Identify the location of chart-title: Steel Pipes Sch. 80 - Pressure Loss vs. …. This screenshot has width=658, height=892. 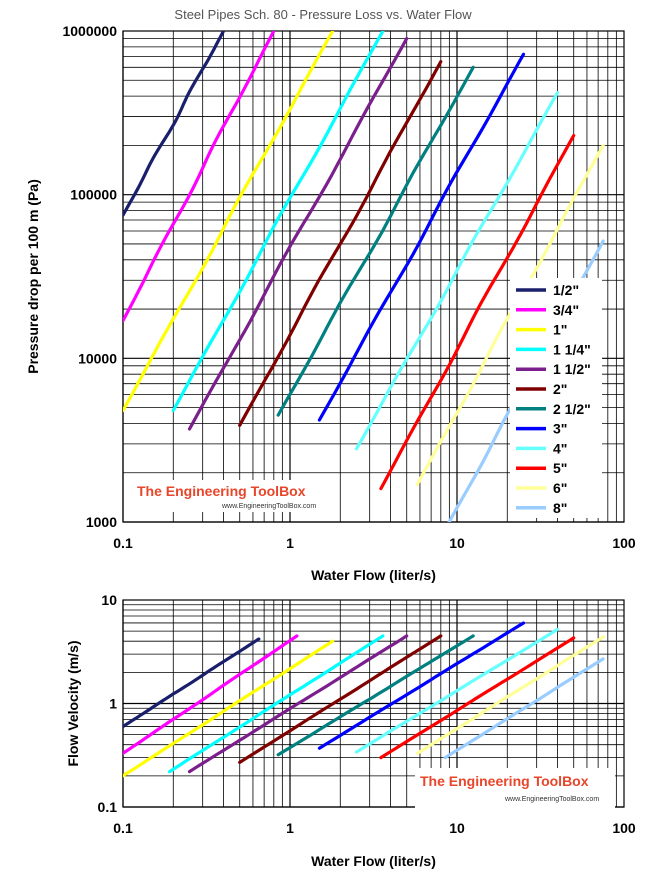
(323, 14).